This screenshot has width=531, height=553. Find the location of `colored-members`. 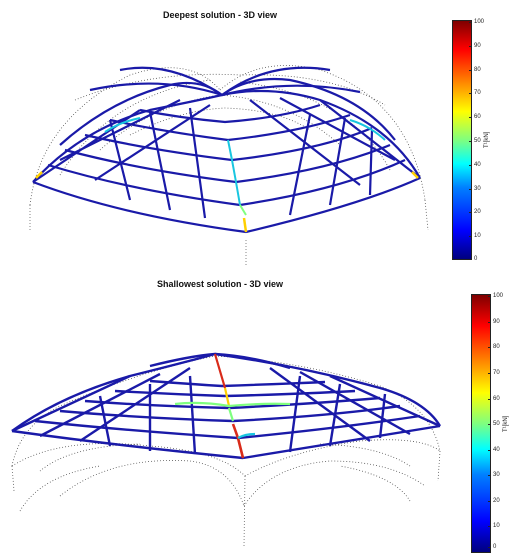

colored-members is located at coordinates (232, 406).